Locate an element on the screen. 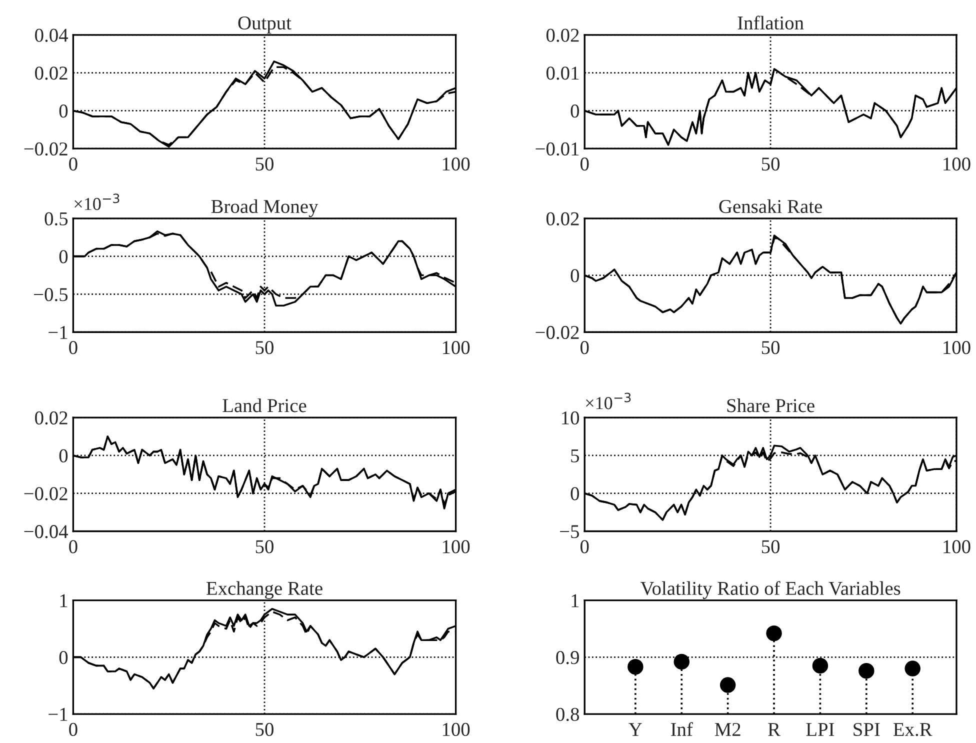 This screenshot has width=976, height=743. chart-title: Volatility Ratio of Each Variables is located at coordinates (770, 590).